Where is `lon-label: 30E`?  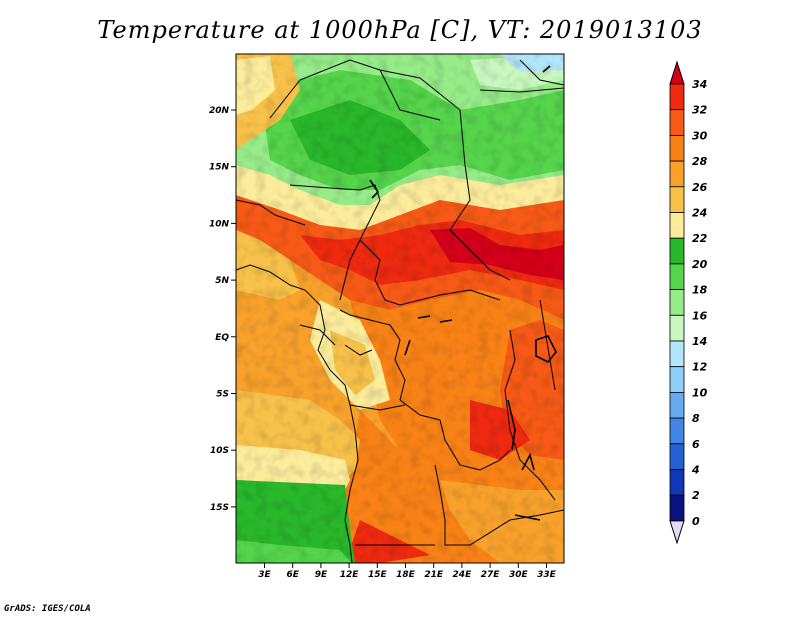
lon-label: 30E is located at coordinates (519, 575).